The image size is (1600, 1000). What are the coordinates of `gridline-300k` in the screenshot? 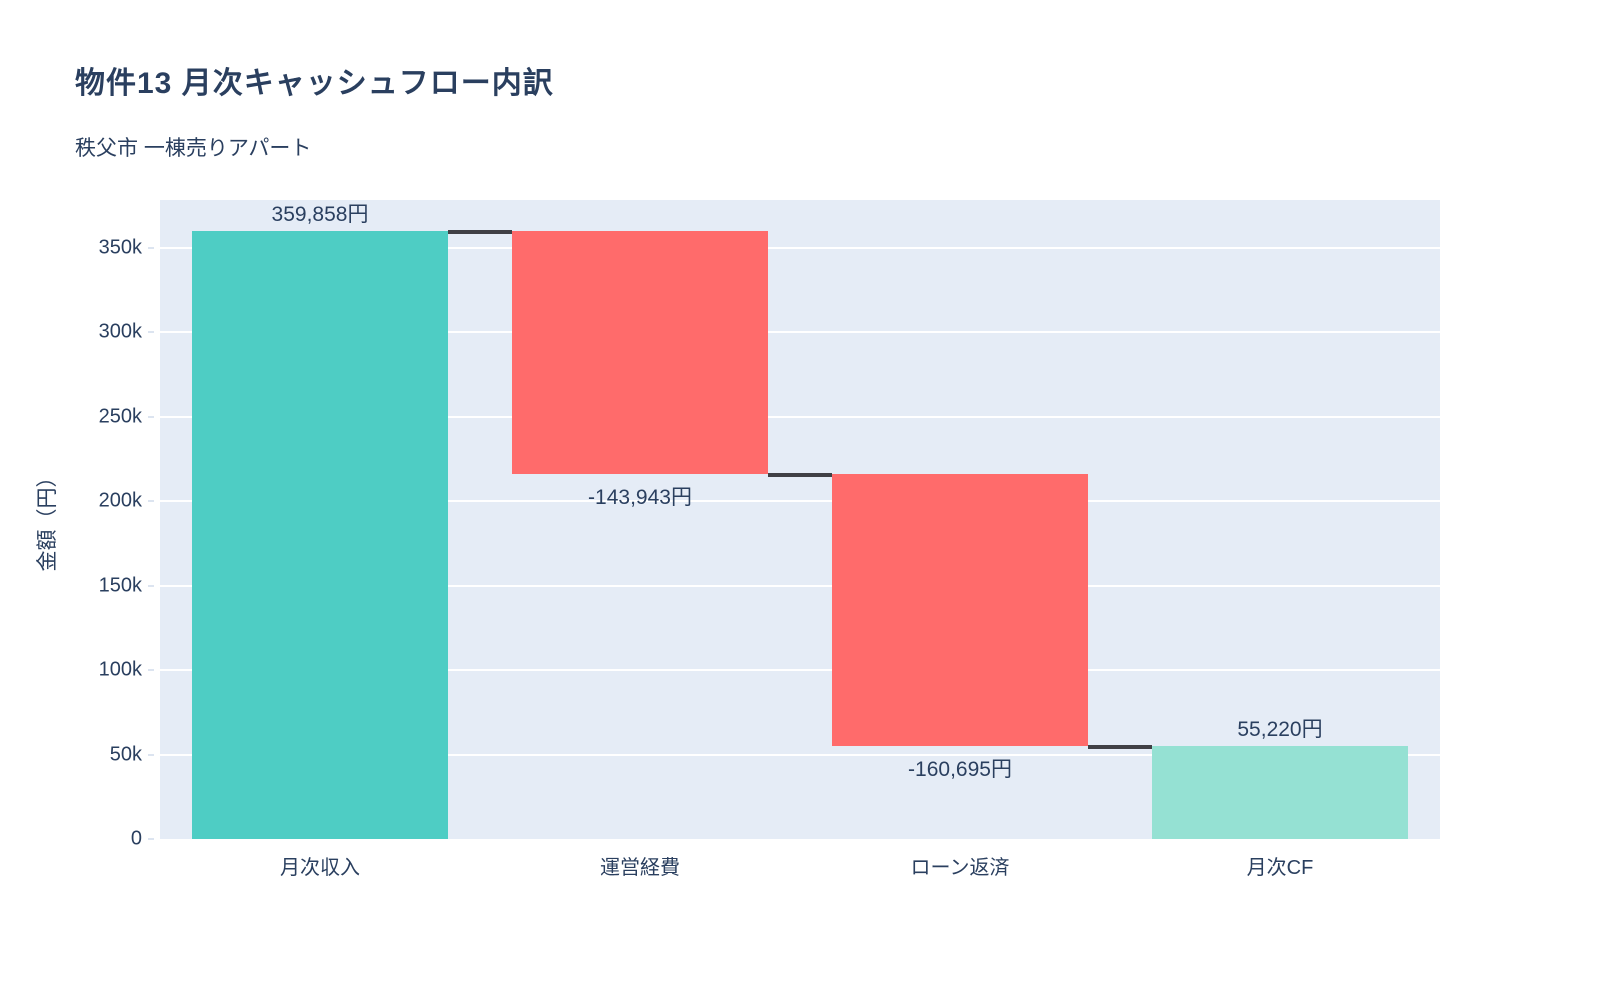 It's located at (800, 332).